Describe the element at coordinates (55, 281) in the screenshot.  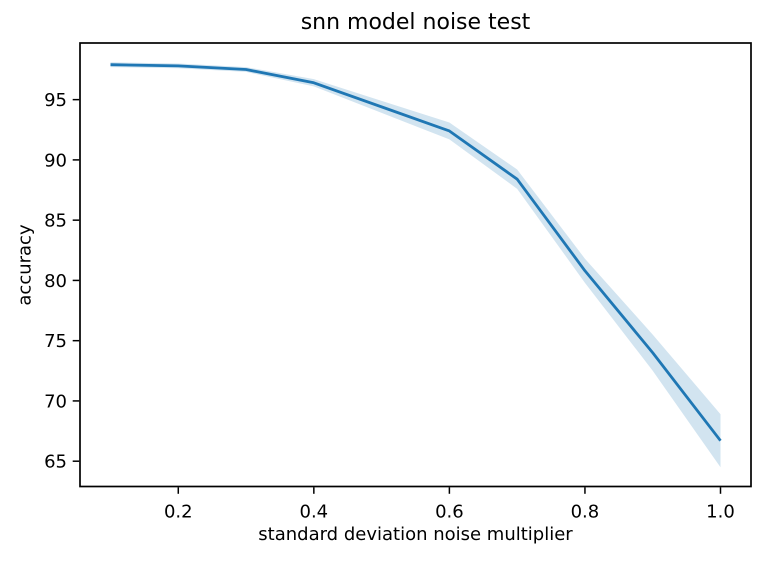
I see `y-tick-label: 80` at that location.